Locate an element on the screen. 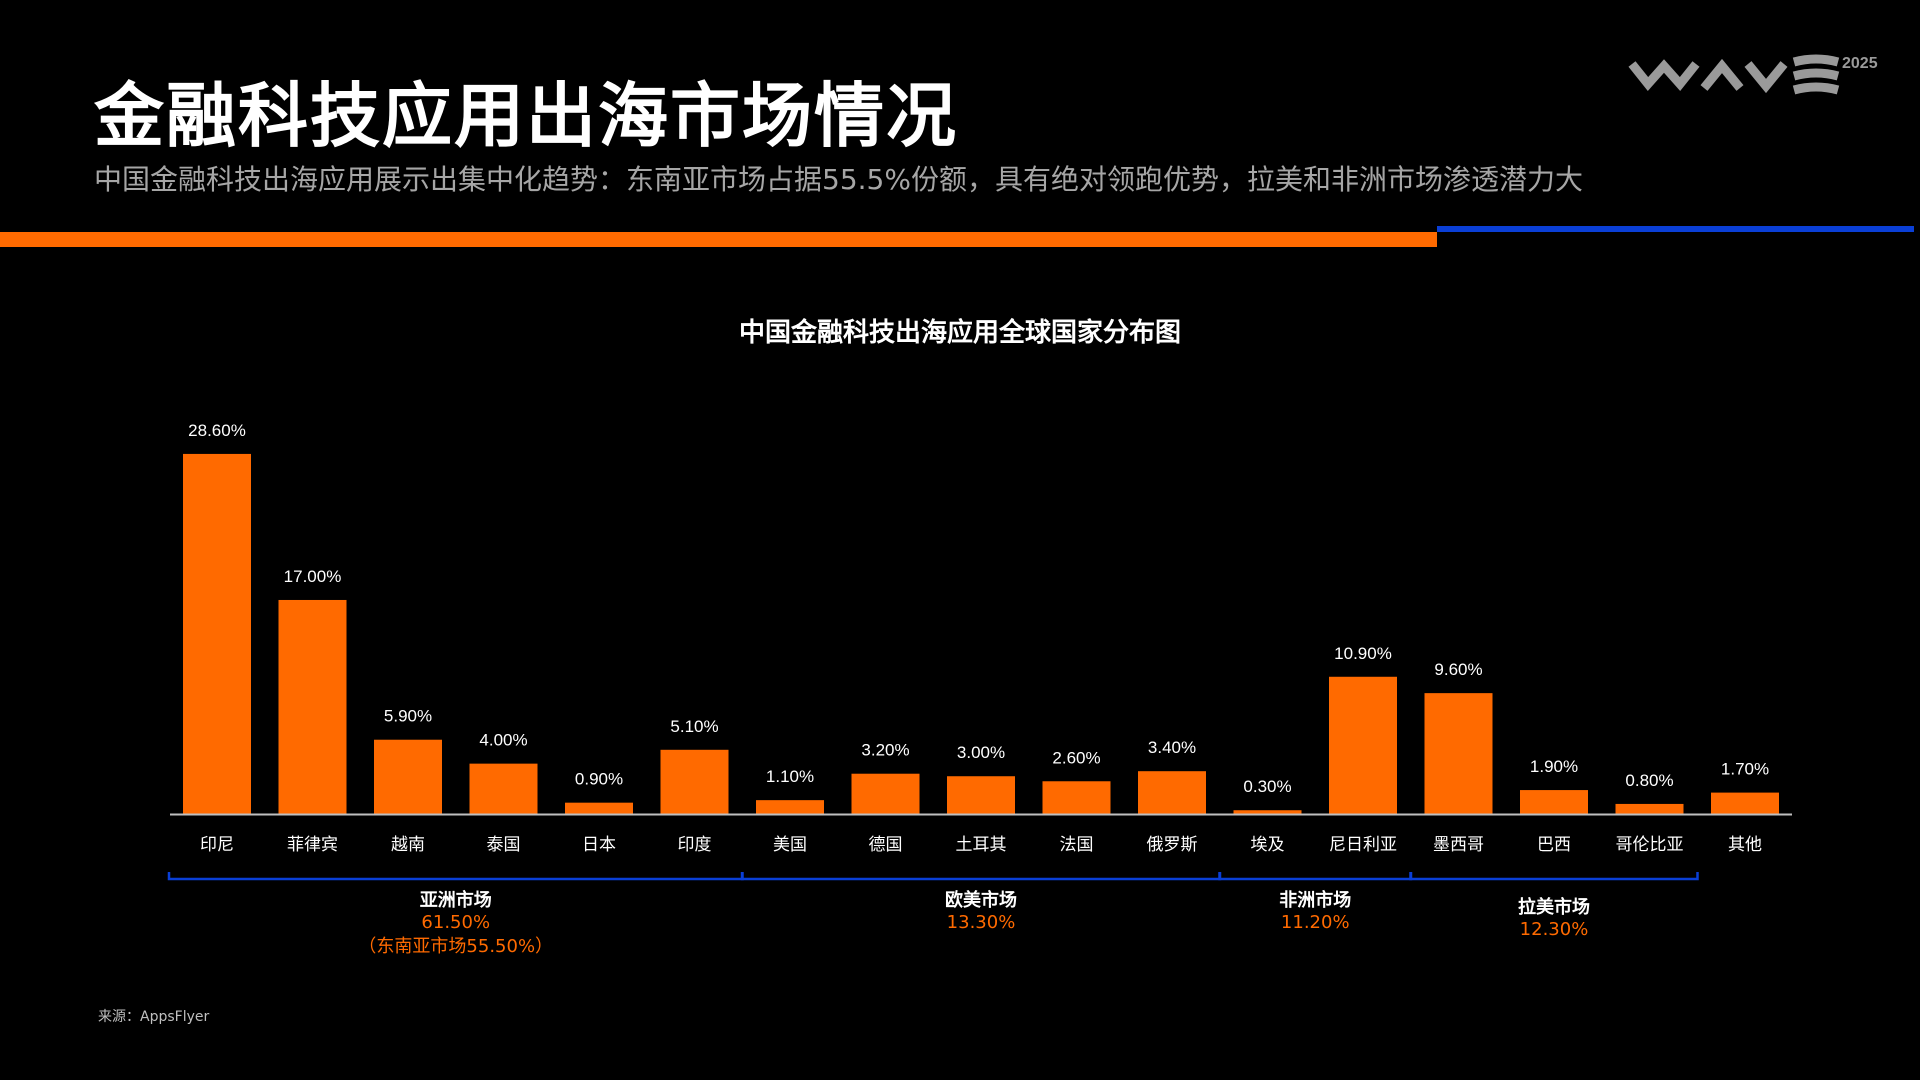 This screenshot has width=1920, height=1080. data-label: 0.80% is located at coordinates (1649, 780).